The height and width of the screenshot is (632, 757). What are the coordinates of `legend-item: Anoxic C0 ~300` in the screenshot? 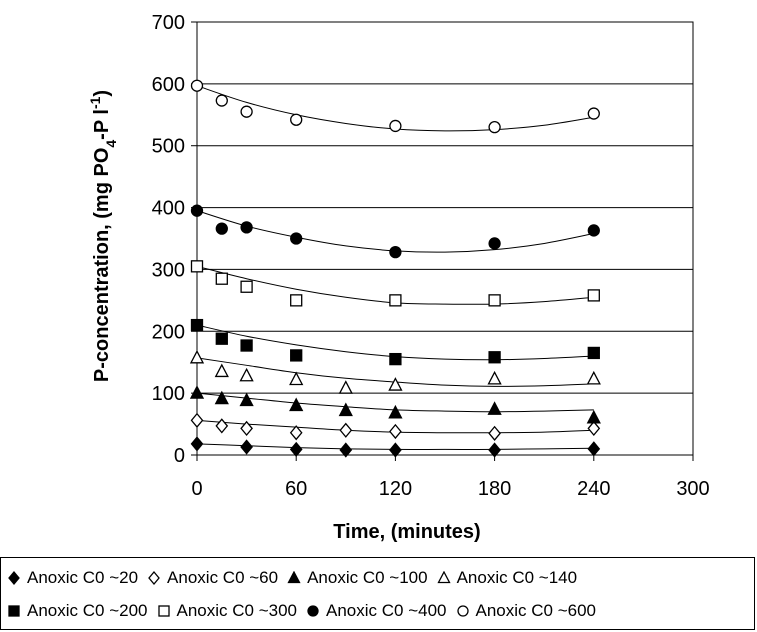 It's located at (227, 611).